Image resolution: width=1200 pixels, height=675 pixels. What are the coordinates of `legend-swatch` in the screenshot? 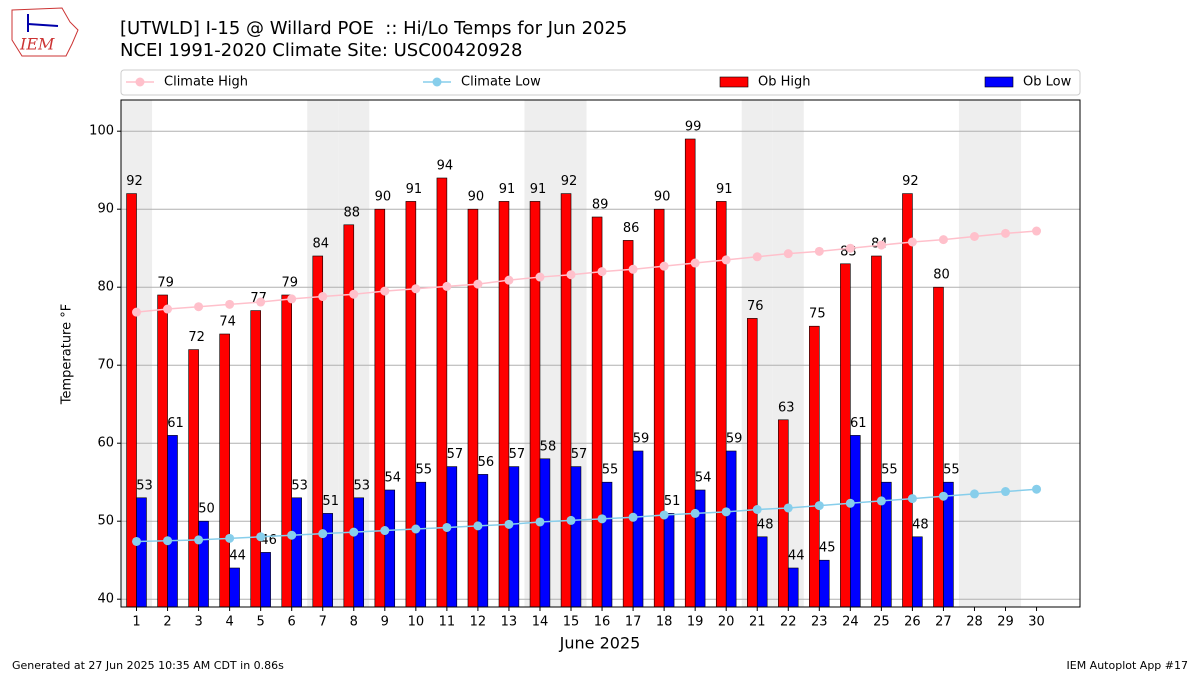 It's located at (734, 82).